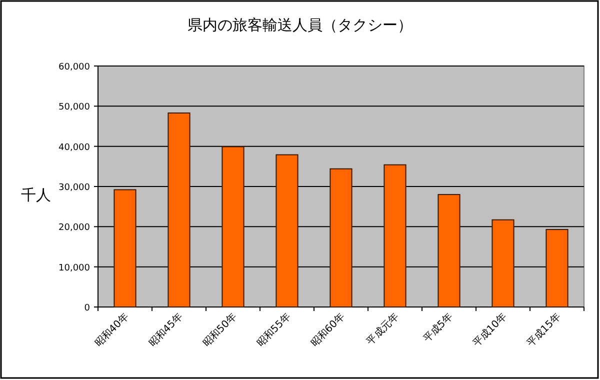 This screenshot has height=380, width=600. Describe the element at coordinates (300, 25) in the screenshot. I see `chart-title: 県内の旅客輸送人員（タクシー）` at that location.